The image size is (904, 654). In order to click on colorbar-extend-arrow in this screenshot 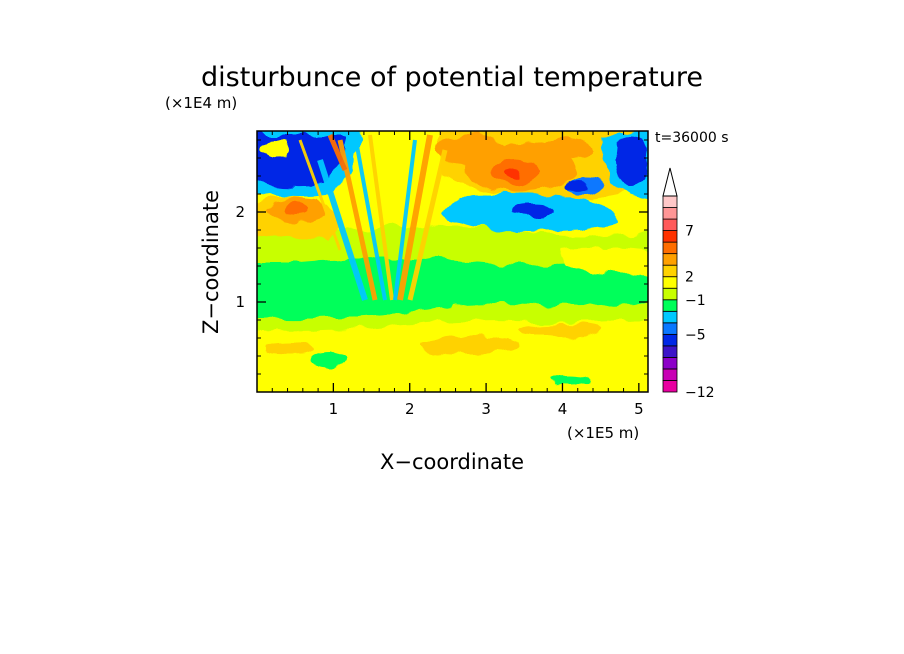, I will do `click(670, 182)`.